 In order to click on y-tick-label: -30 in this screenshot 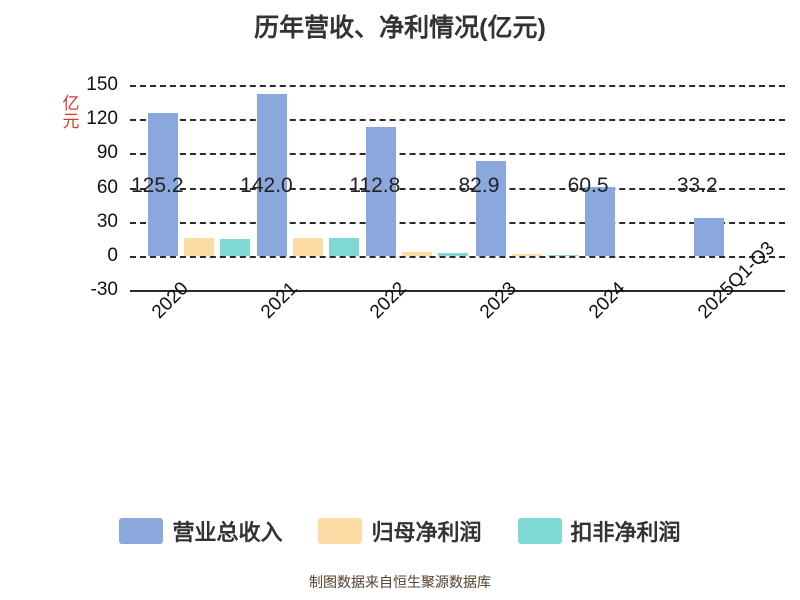, I will do `click(104, 289)`.